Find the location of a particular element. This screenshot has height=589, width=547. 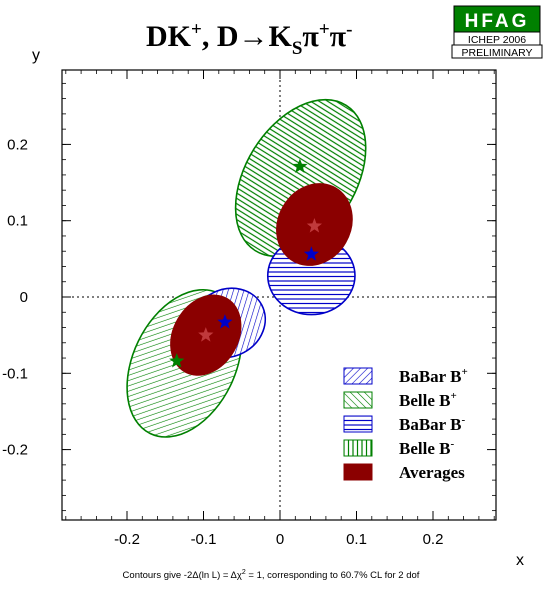

hfag-badge-name: HFAG is located at coordinates (497, 21).